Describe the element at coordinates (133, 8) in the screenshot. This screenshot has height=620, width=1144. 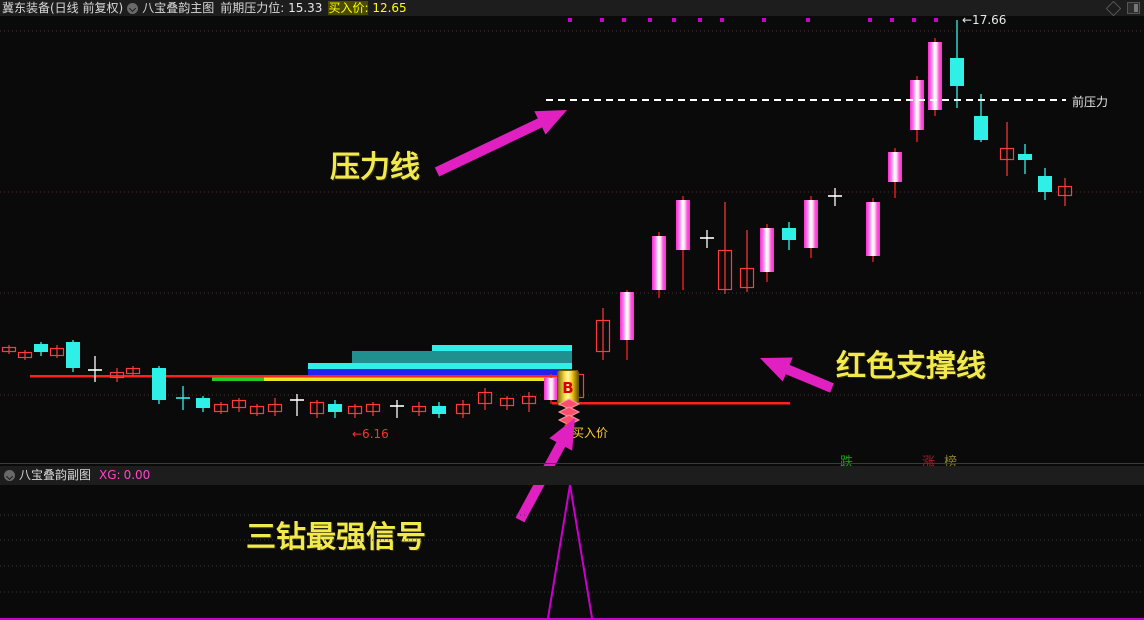
I see `chevron-down-circle-icon` at that location.